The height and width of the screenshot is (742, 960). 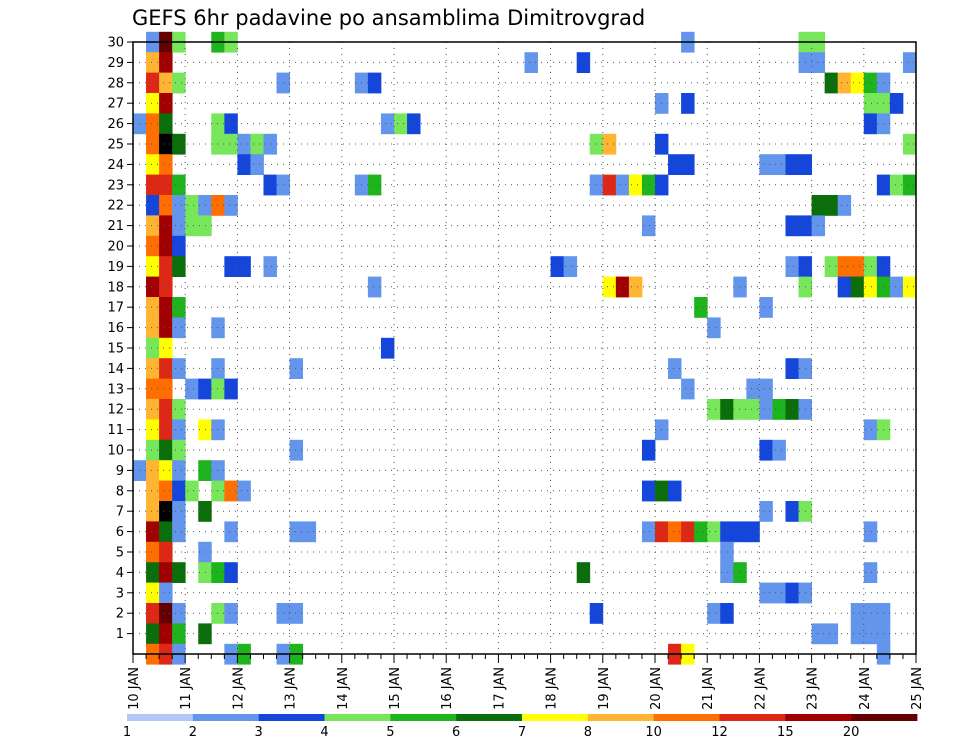 I want to click on y-tick-label: 25, so click(x=115, y=145).